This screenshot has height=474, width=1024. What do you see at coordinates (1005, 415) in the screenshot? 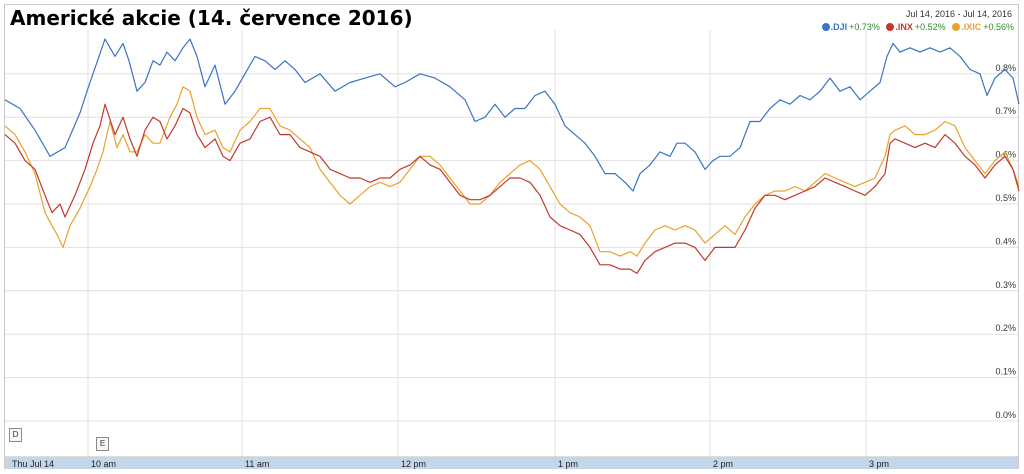
I see `y-tick-label: 0.0%` at bounding box center [1005, 415].